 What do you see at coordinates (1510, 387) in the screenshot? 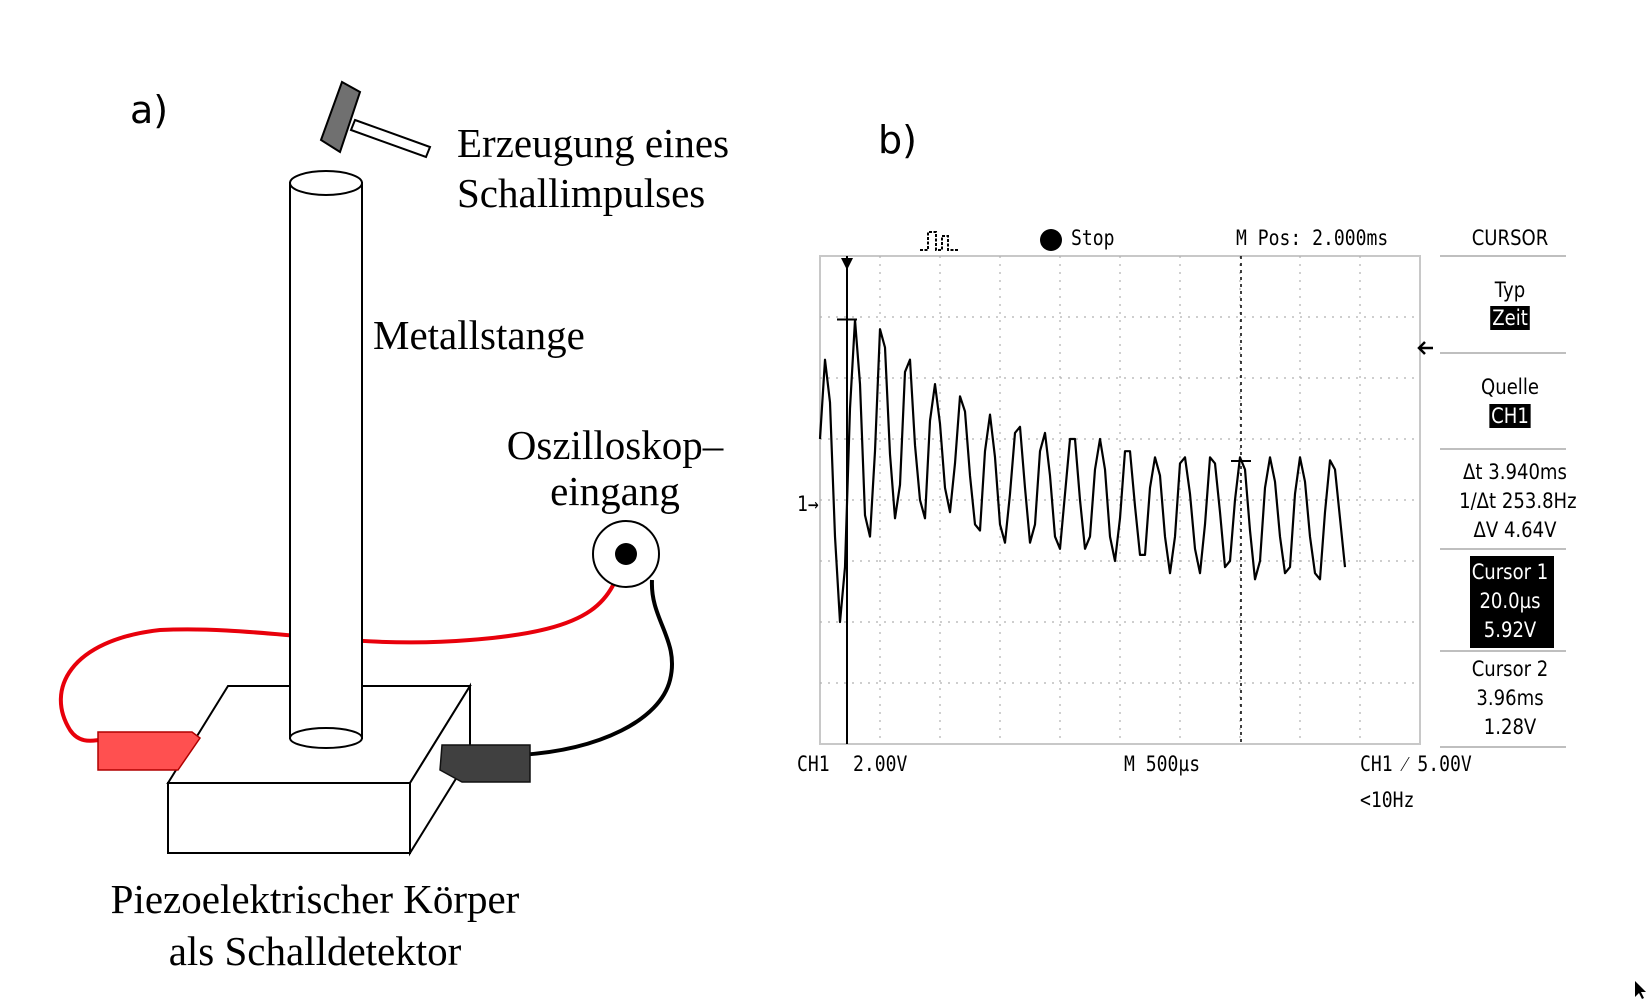
I see `source-label: Quelle` at bounding box center [1510, 387].